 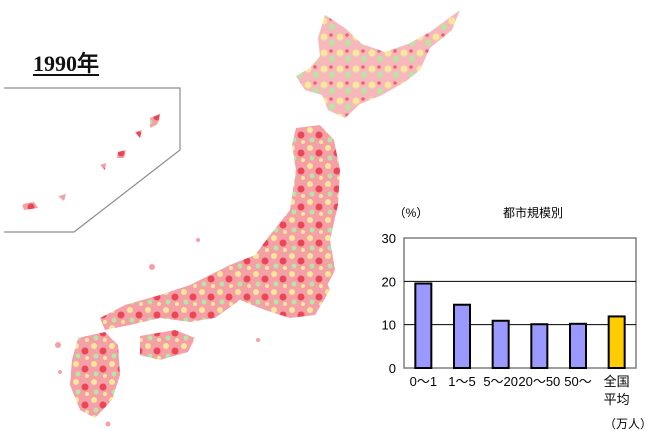 What do you see at coordinates (617, 399) in the screenshot?
I see `x-tick-label: 平均` at bounding box center [617, 399].